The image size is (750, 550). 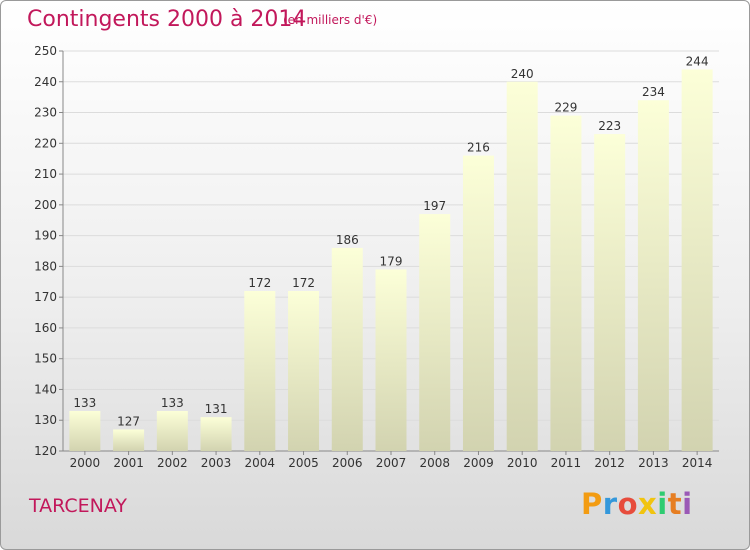 I want to click on x-tick-label: 2004, so click(x=260, y=463).